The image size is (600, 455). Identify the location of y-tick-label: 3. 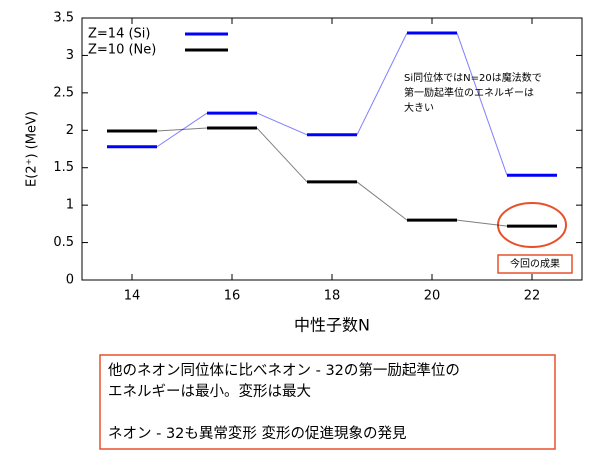
(70, 55).